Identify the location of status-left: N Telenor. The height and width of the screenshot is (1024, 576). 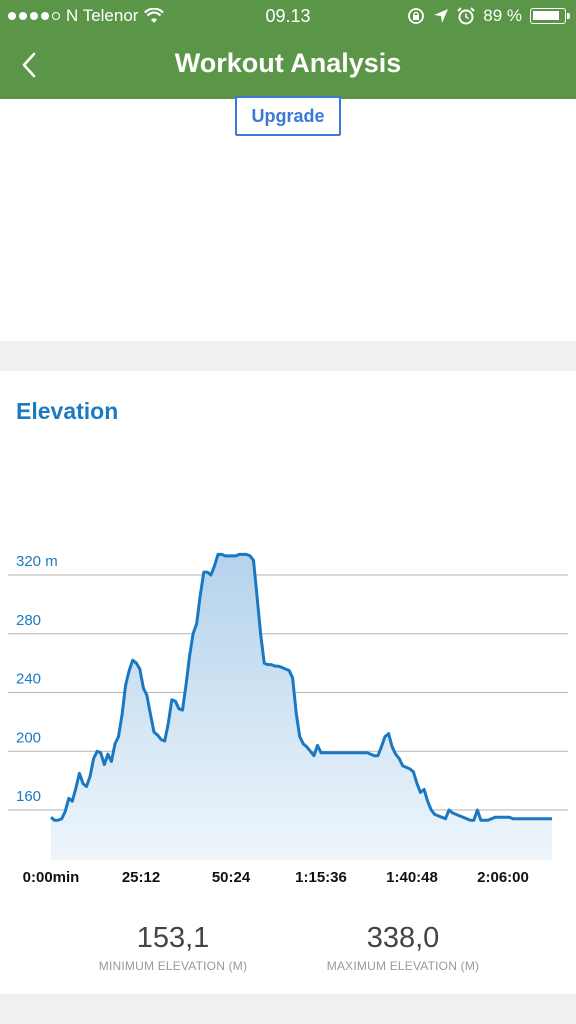
(86, 16).